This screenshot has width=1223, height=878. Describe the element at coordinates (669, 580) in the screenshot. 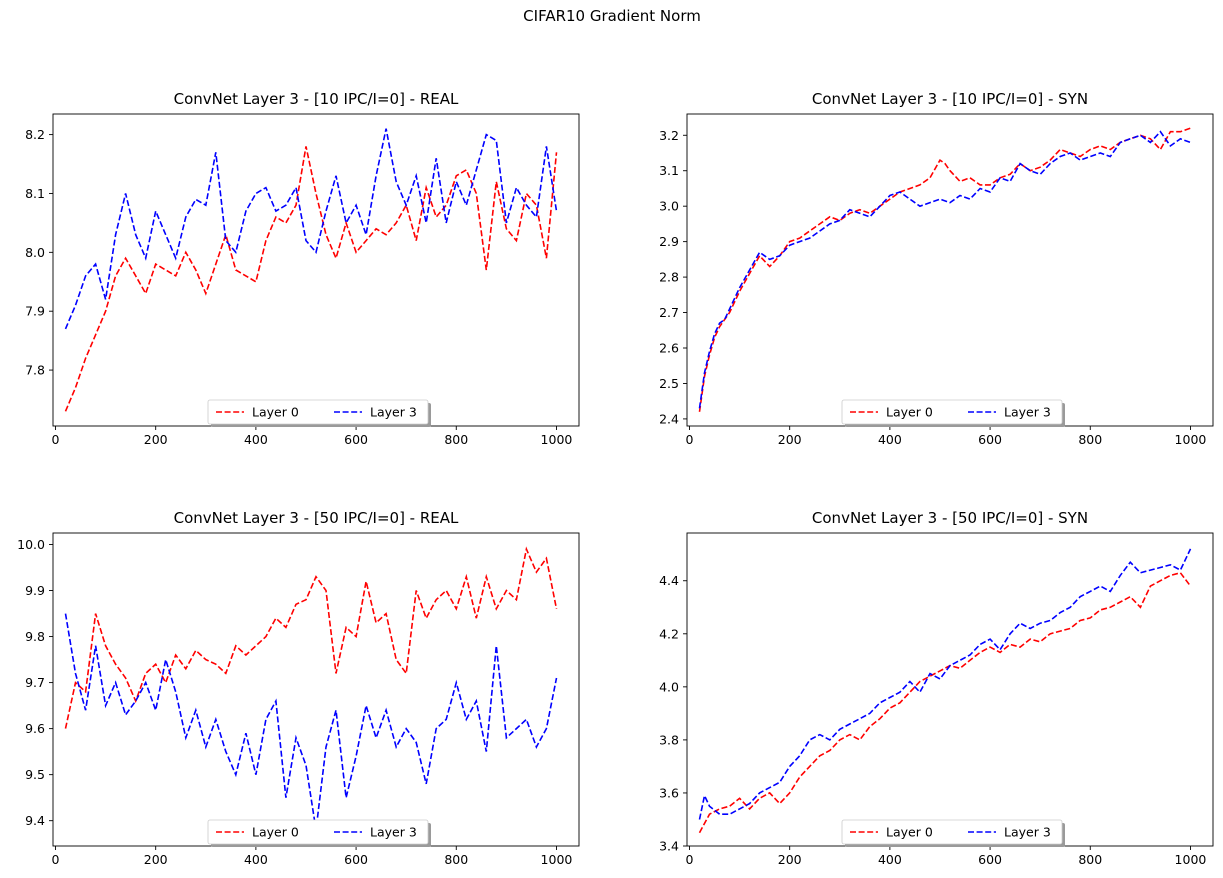

I see `y-tick-label: 4.4` at that location.